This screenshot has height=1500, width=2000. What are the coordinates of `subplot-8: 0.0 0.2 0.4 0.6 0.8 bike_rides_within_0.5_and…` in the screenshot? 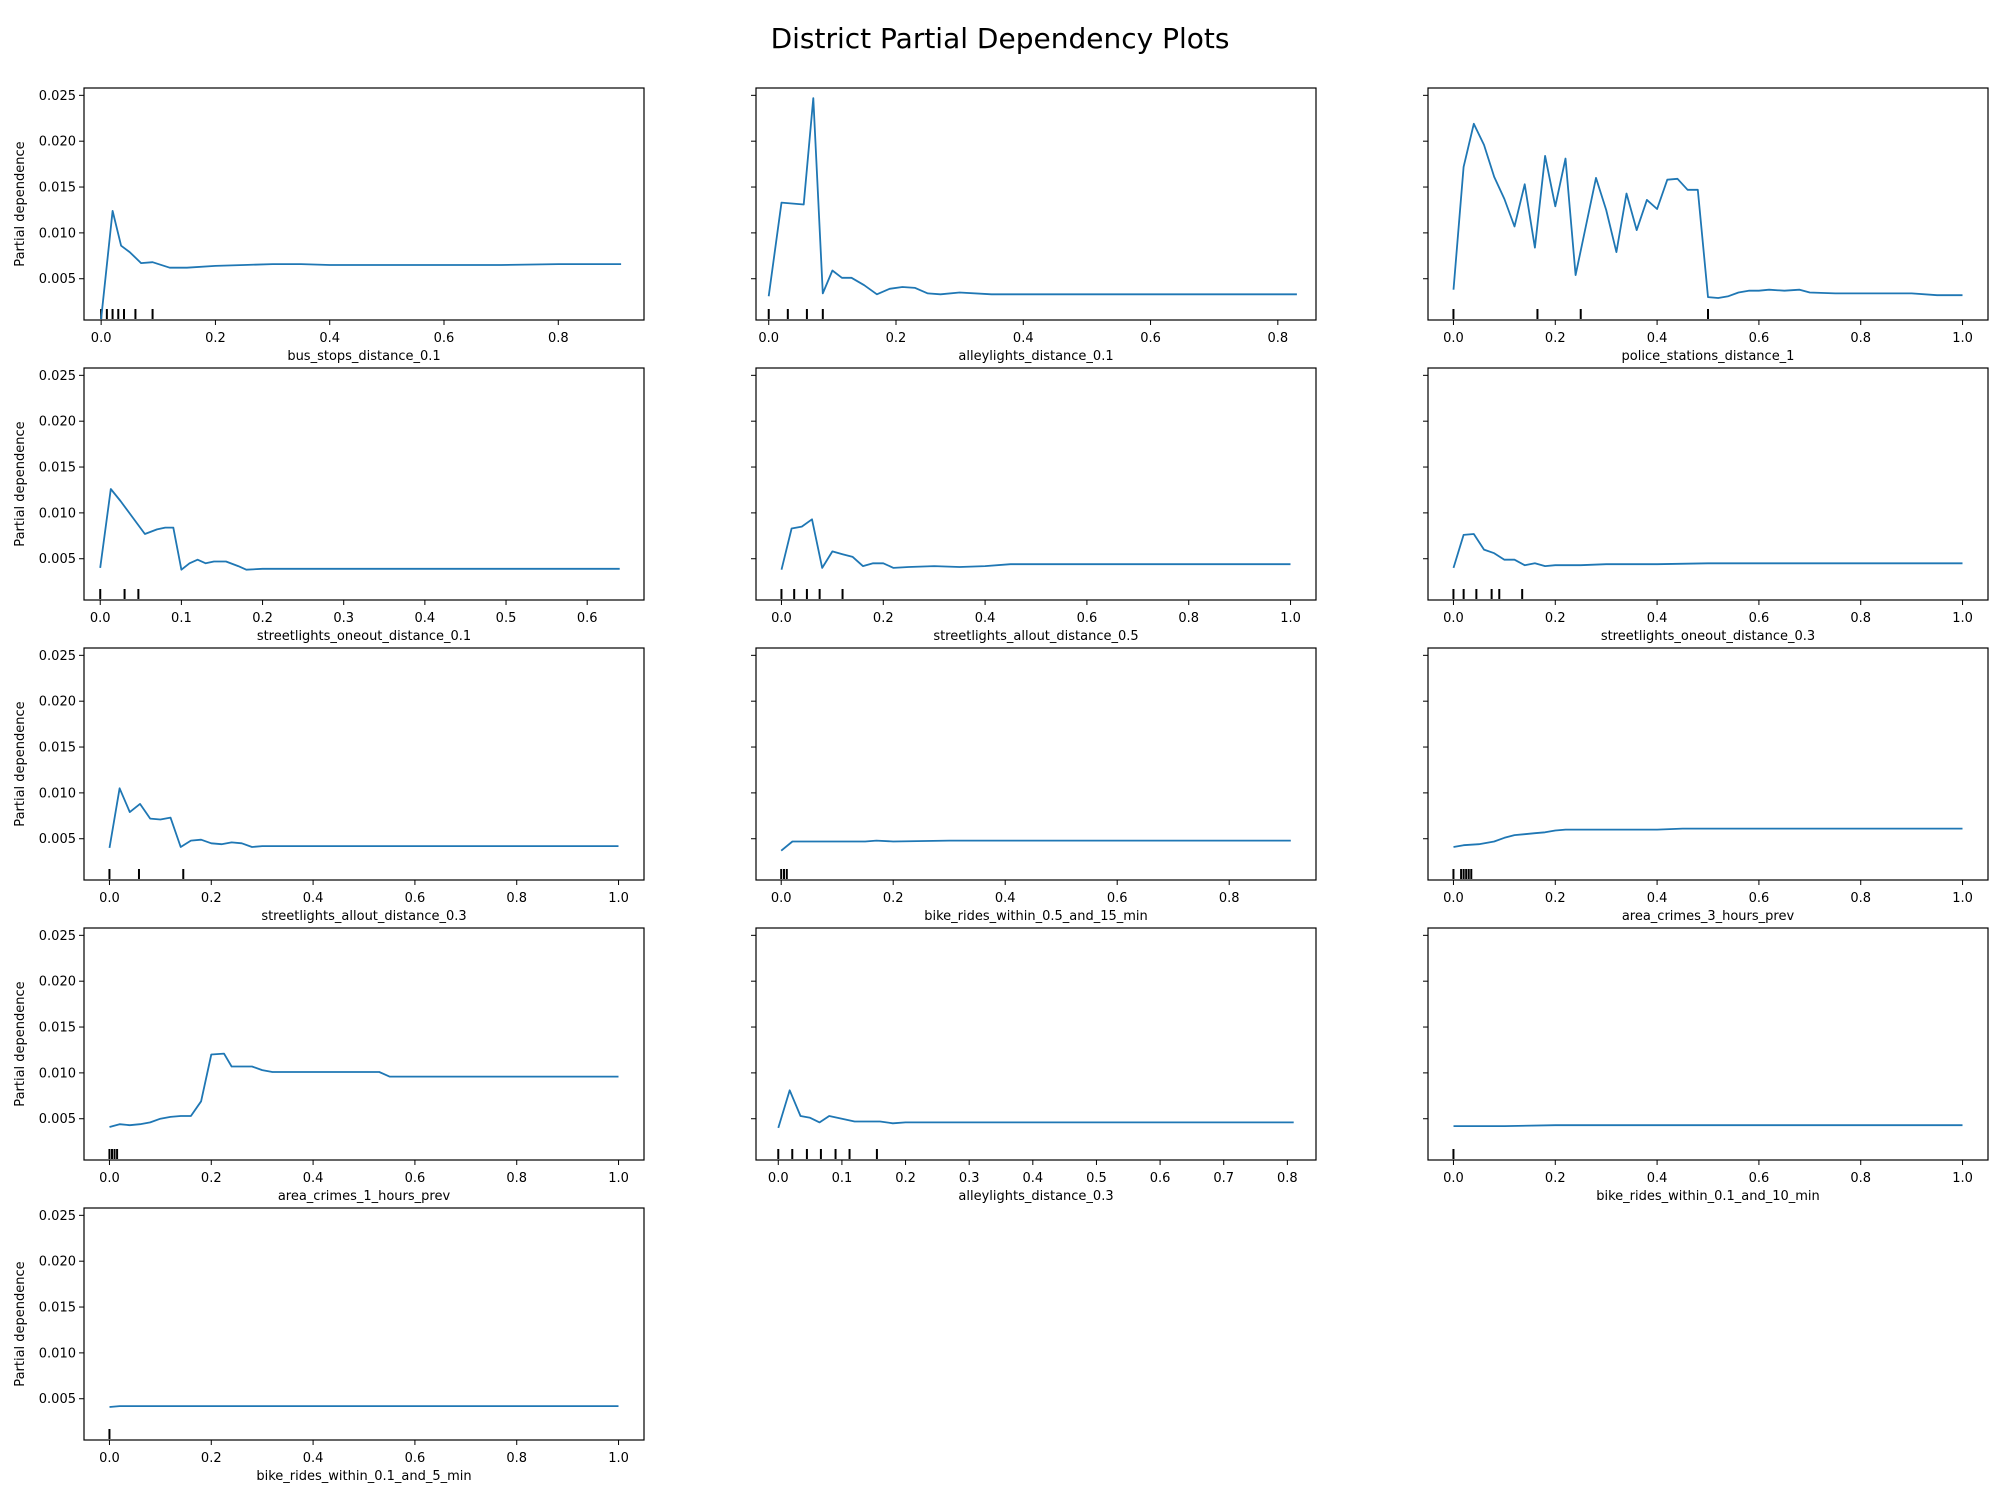 It's located at (1034, 785).